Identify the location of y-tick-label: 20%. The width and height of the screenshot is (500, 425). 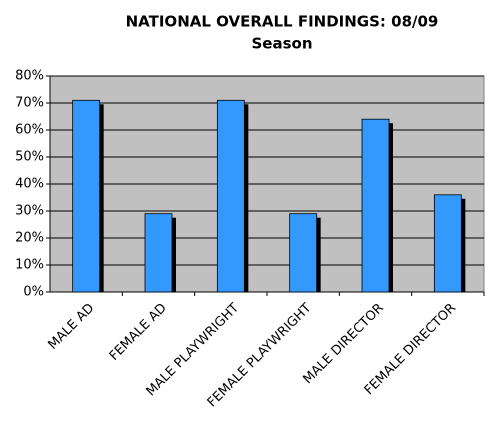
(29, 238).